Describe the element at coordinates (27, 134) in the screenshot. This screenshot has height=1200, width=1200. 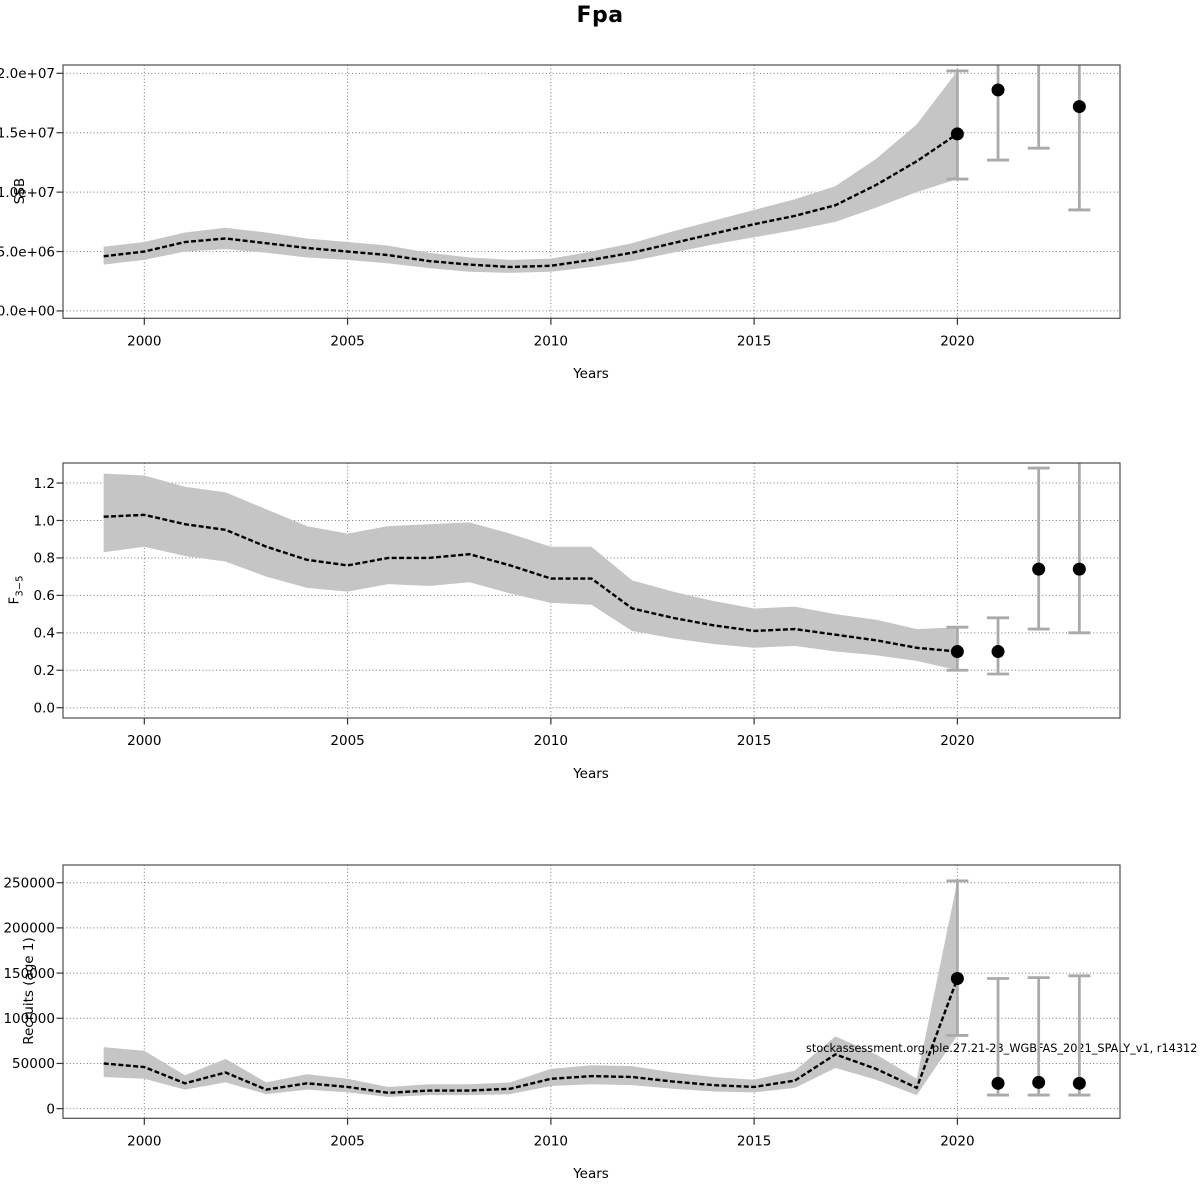
I see `y-tick-label: 1.5e+07` at that location.